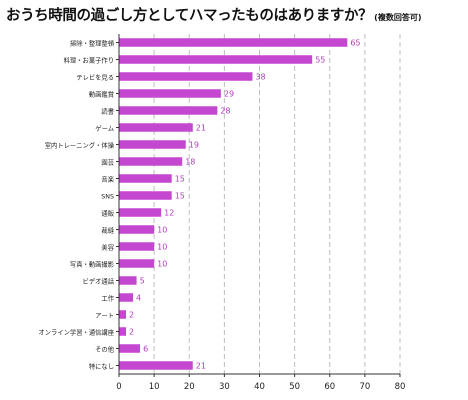  Describe the element at coordinates (189, 387) in the screenshot. I see `x-tick-label: 20` at that location.